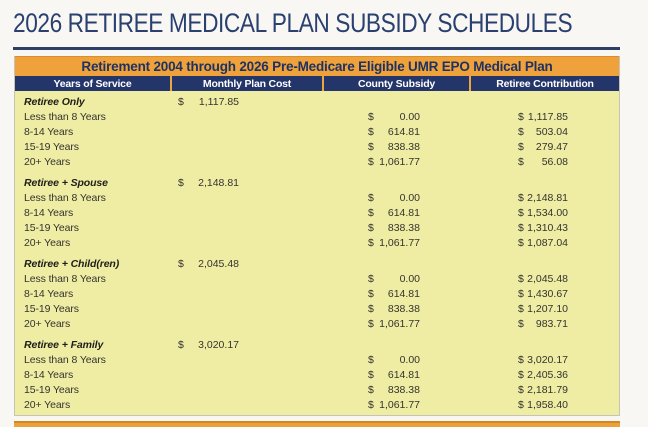  Describe the element at coordinates (317, 359) in the screenshot. I see `service-years-row: Less than 8 Years $0.00 $3,020.17` at that location.